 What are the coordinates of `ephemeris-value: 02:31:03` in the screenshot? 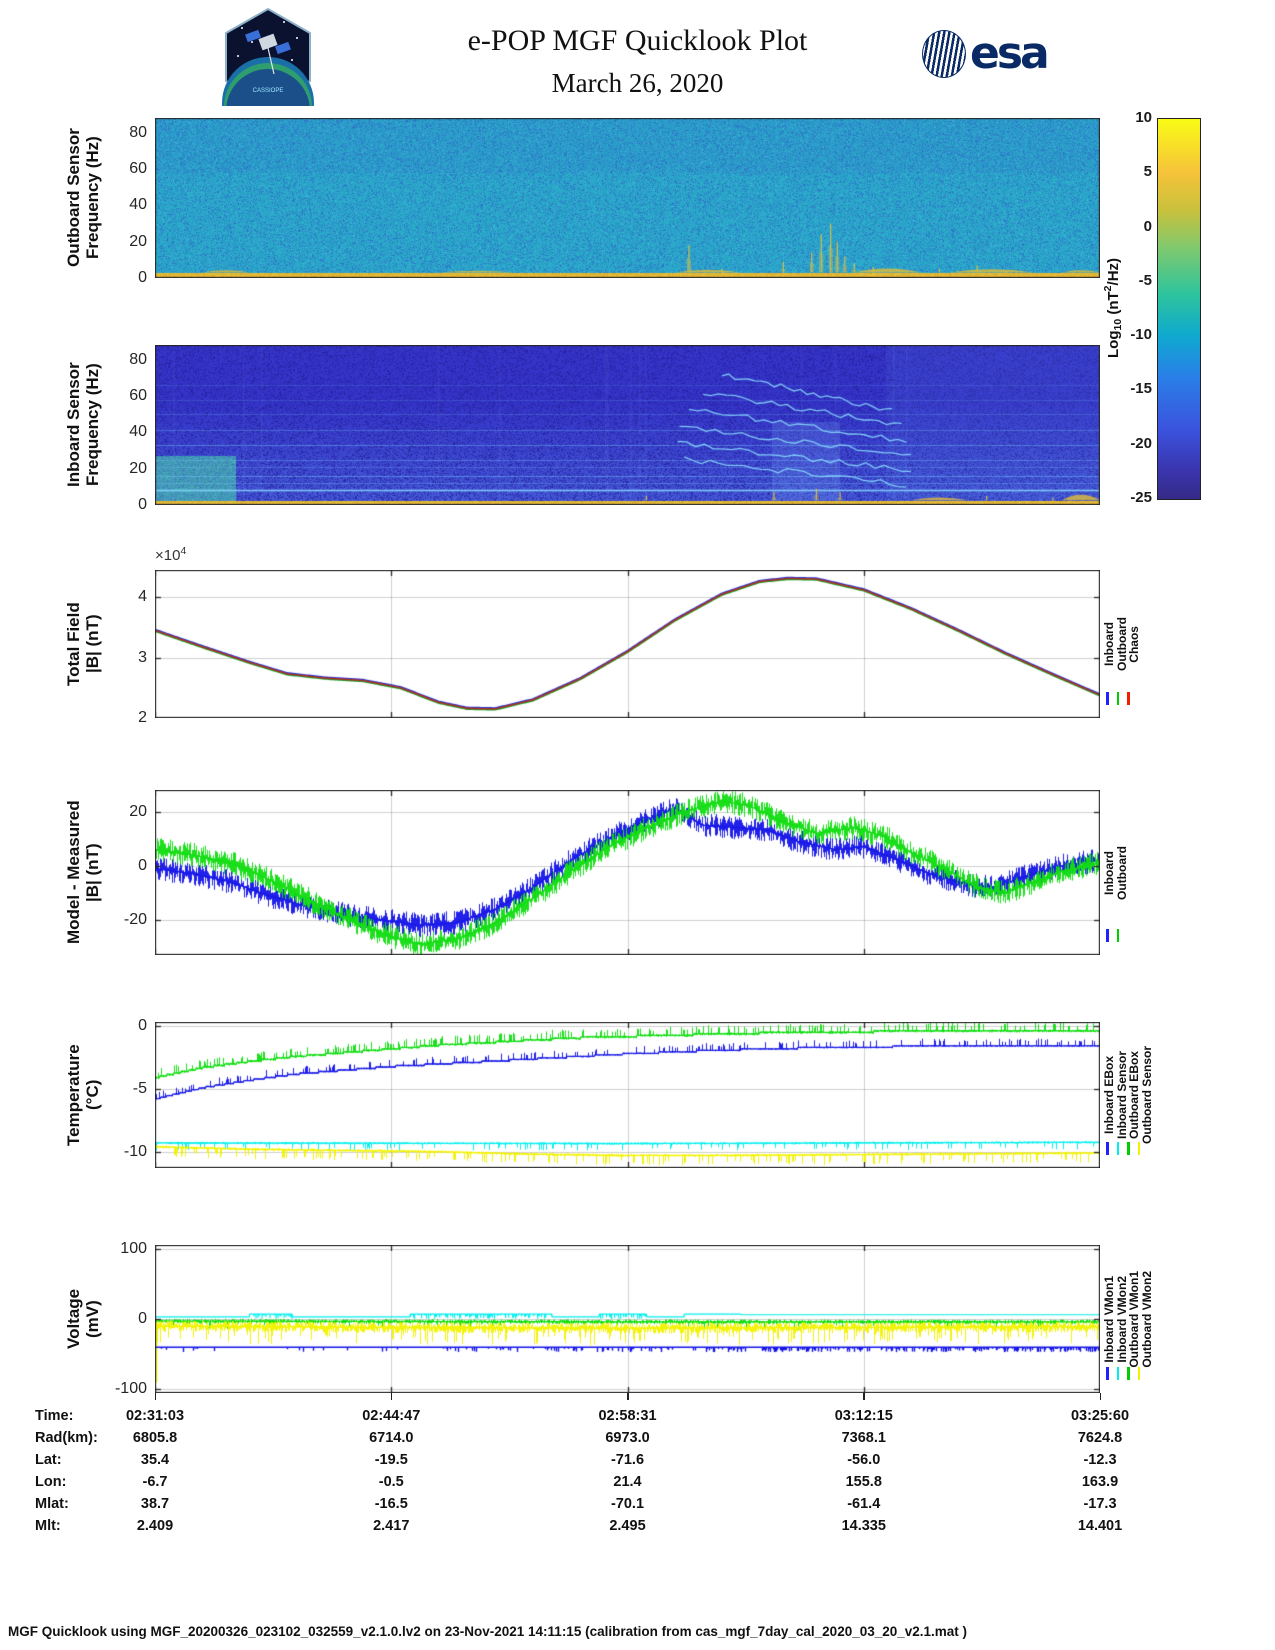 It's located at (155, 1416).